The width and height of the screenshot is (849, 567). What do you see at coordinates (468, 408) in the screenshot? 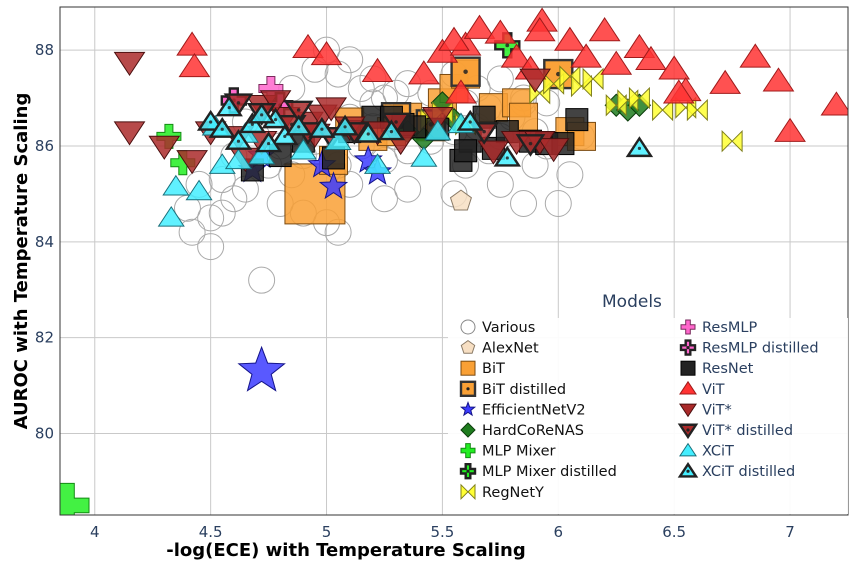
I see `legend-symbol-efficientnetv2` at bounding box center [468, 408].